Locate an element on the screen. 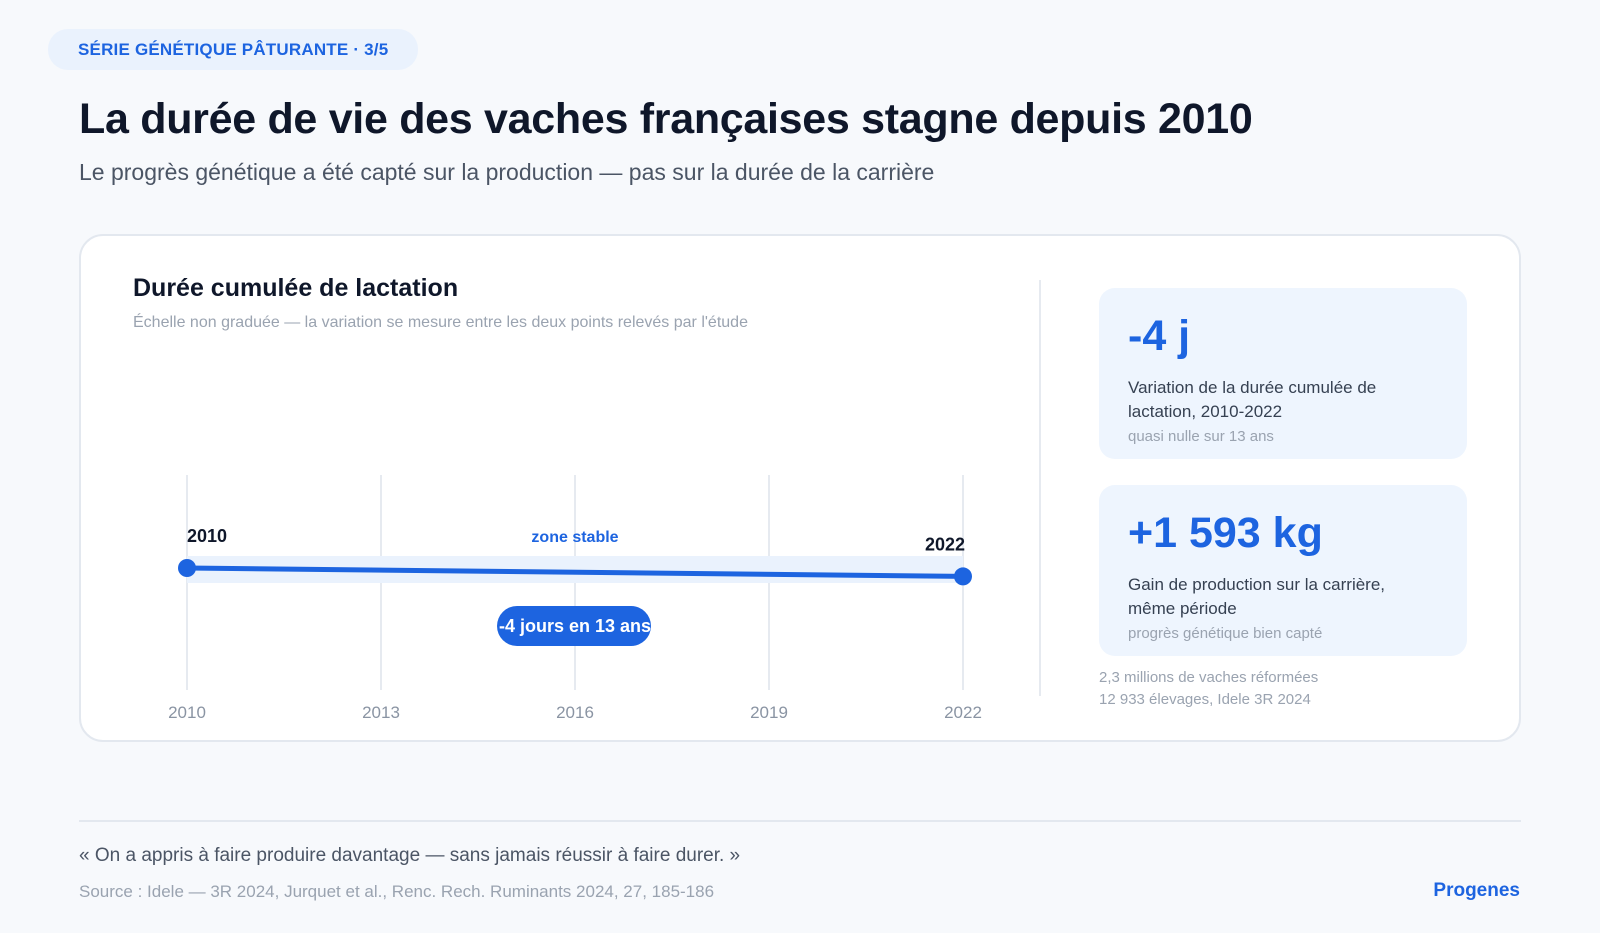 This screenshot has height=933, width=1600. x-tick-label-2022: 2022 is located at coordinates (963, 712).